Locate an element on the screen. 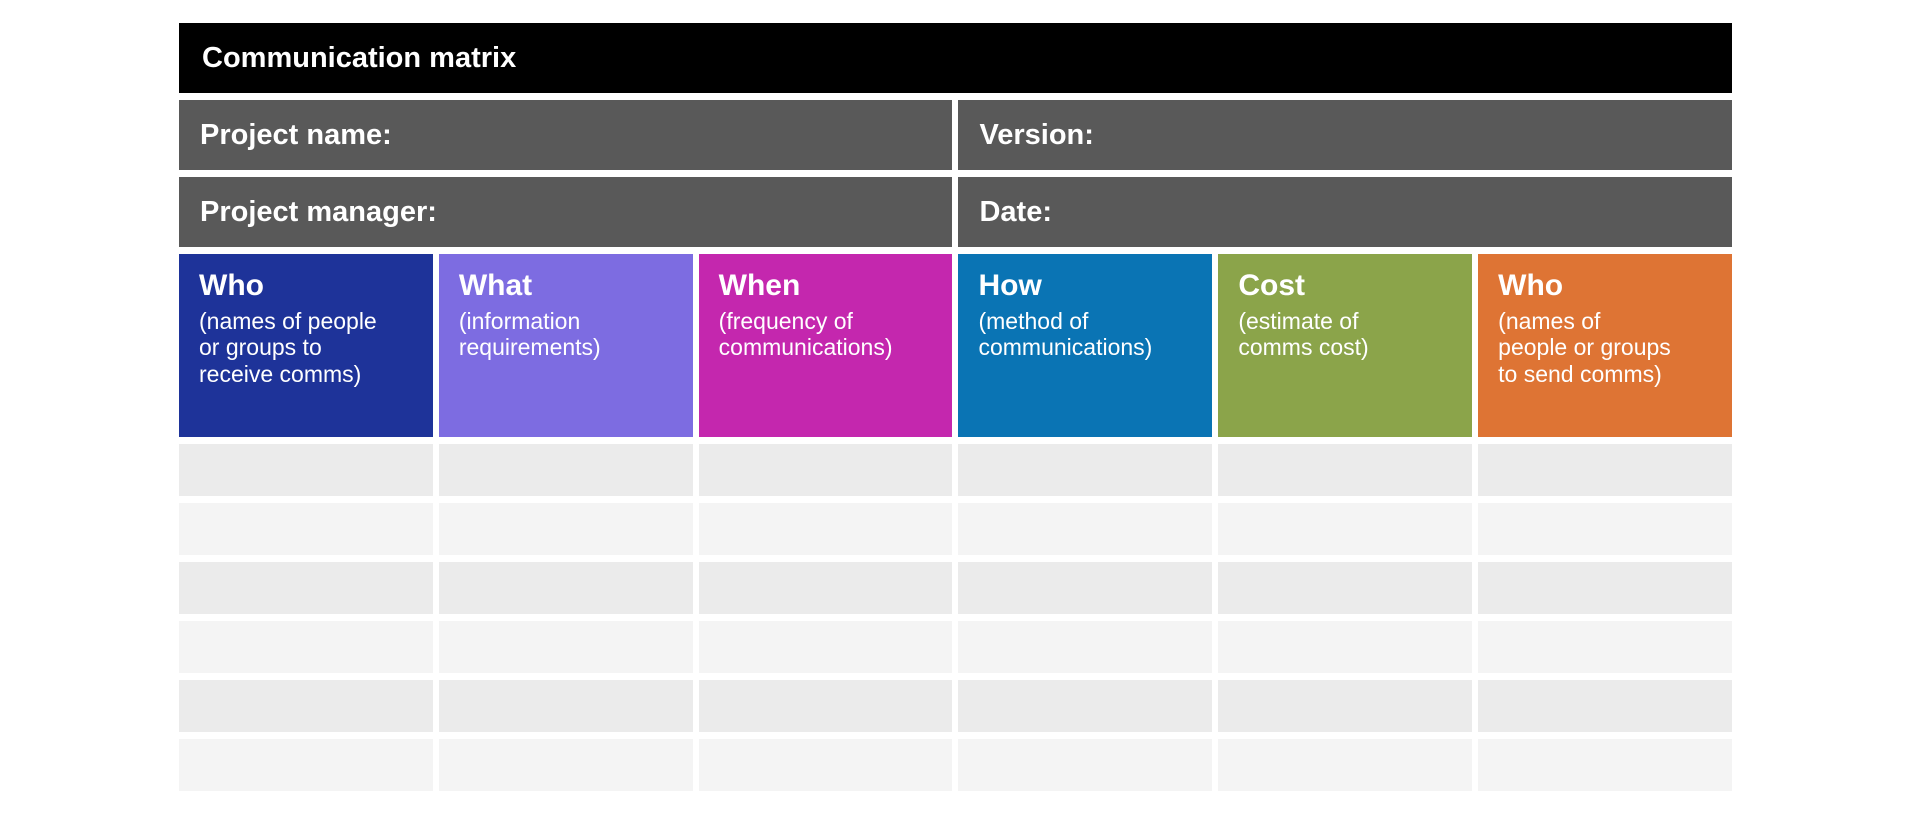 The width and height of the screenshot is (1920, 820). project-manager-label: Project manager: is located at coordinates (318, 211).